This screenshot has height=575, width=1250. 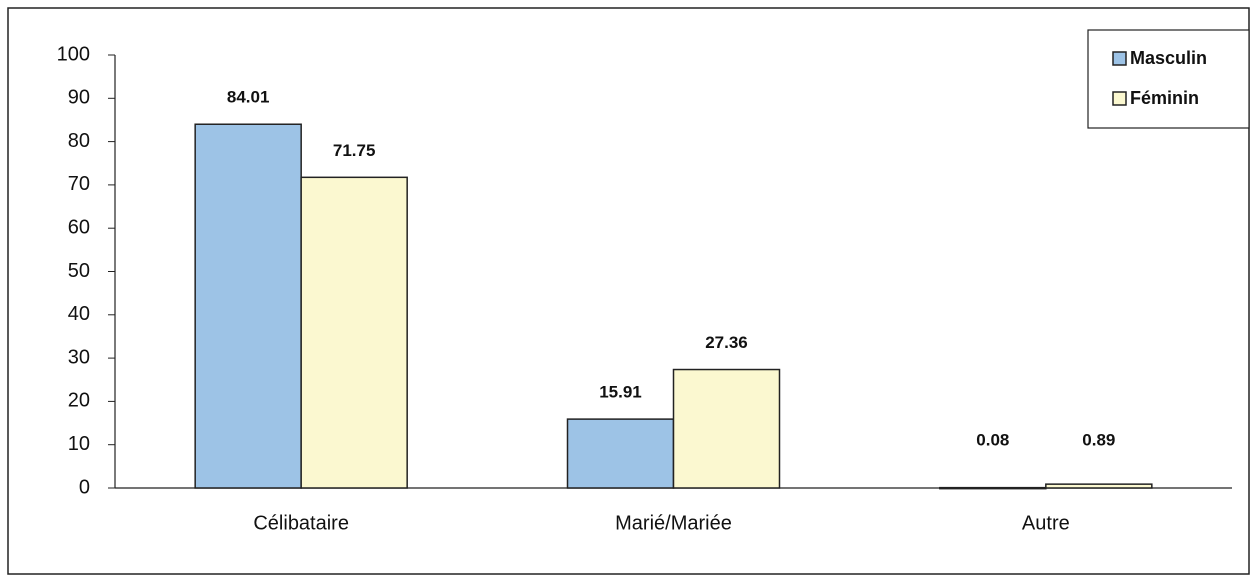 What do you see at coordinates (79, 141) in the screenshot?
I see `y-tick-label: 80` at bounding box center [79, 141].